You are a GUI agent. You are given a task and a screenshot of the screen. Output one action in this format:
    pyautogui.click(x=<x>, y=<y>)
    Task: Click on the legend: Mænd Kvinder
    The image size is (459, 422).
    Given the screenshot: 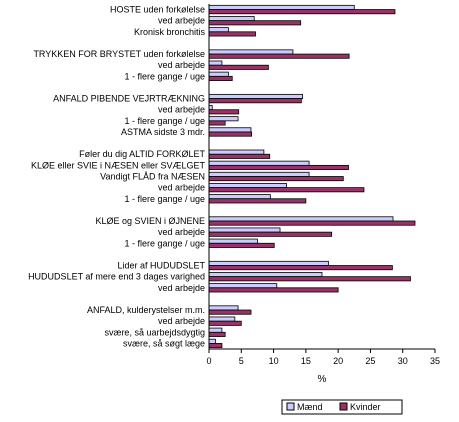 What is the action you would take?
    pyautogui.click(x=342, y=407)
    